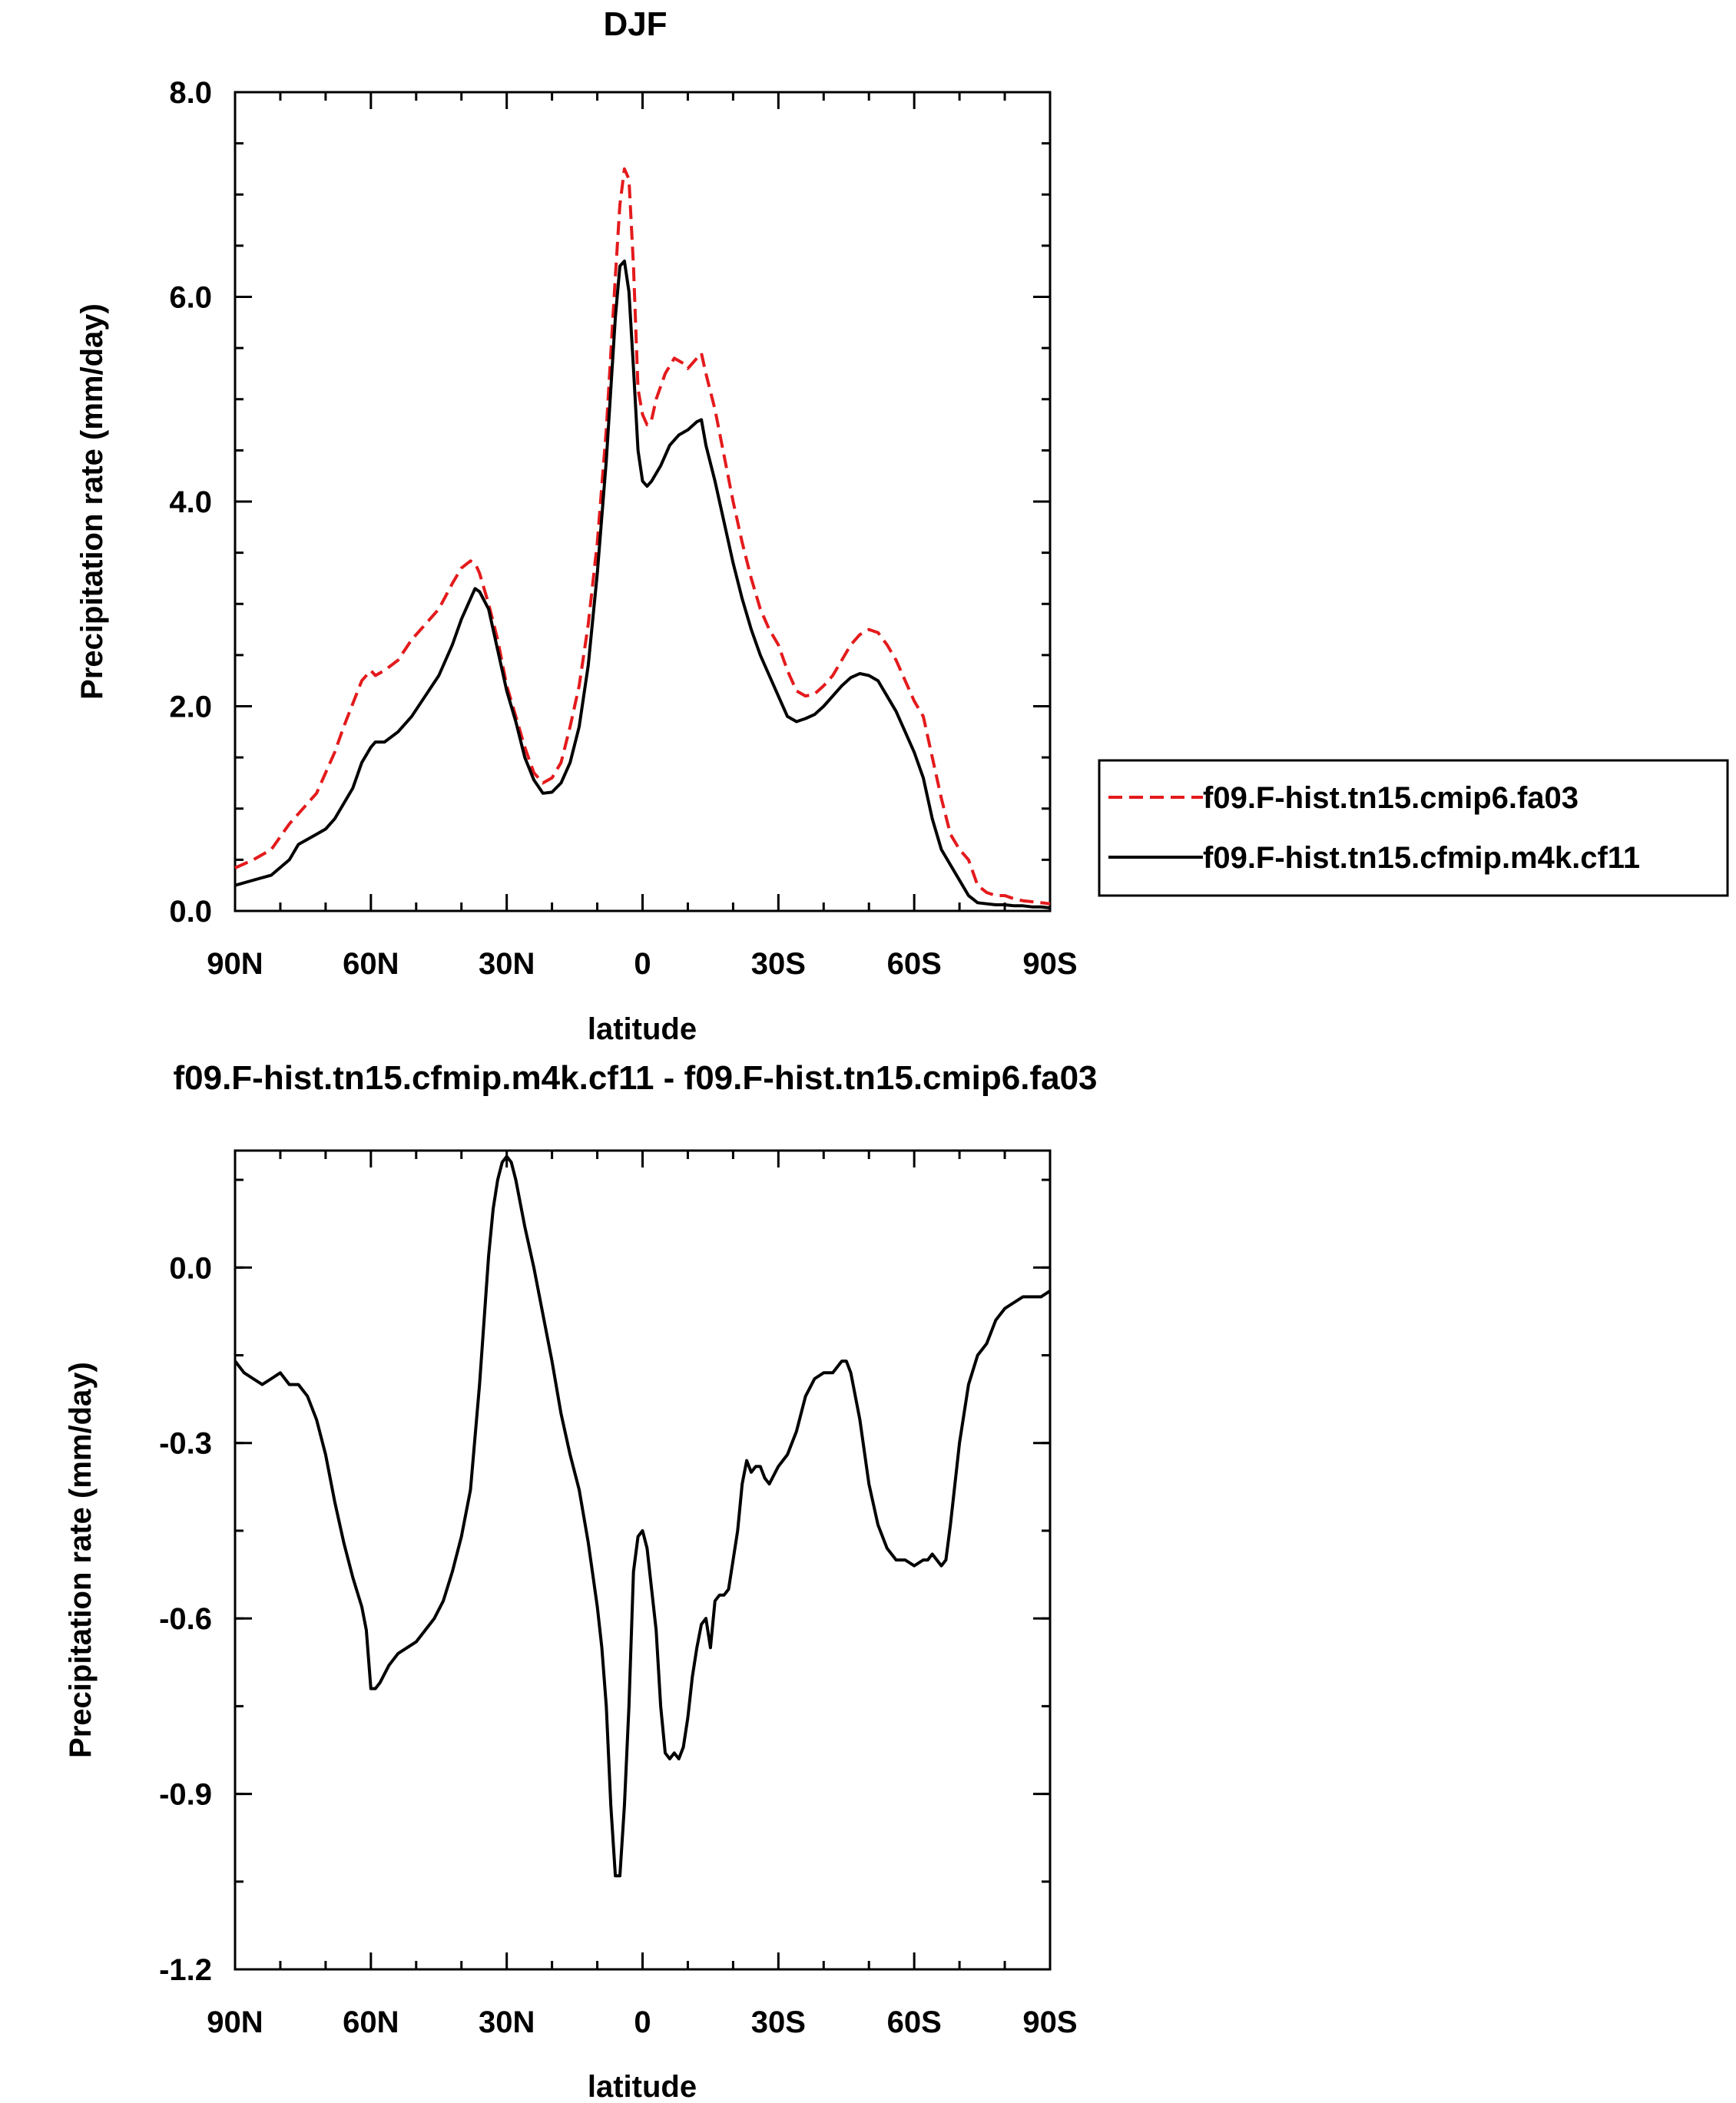  What do you see at coordinates (190, 707) in the screenshot?
I see `y-tick-label: 2.0` at bounding box center [190, 707].